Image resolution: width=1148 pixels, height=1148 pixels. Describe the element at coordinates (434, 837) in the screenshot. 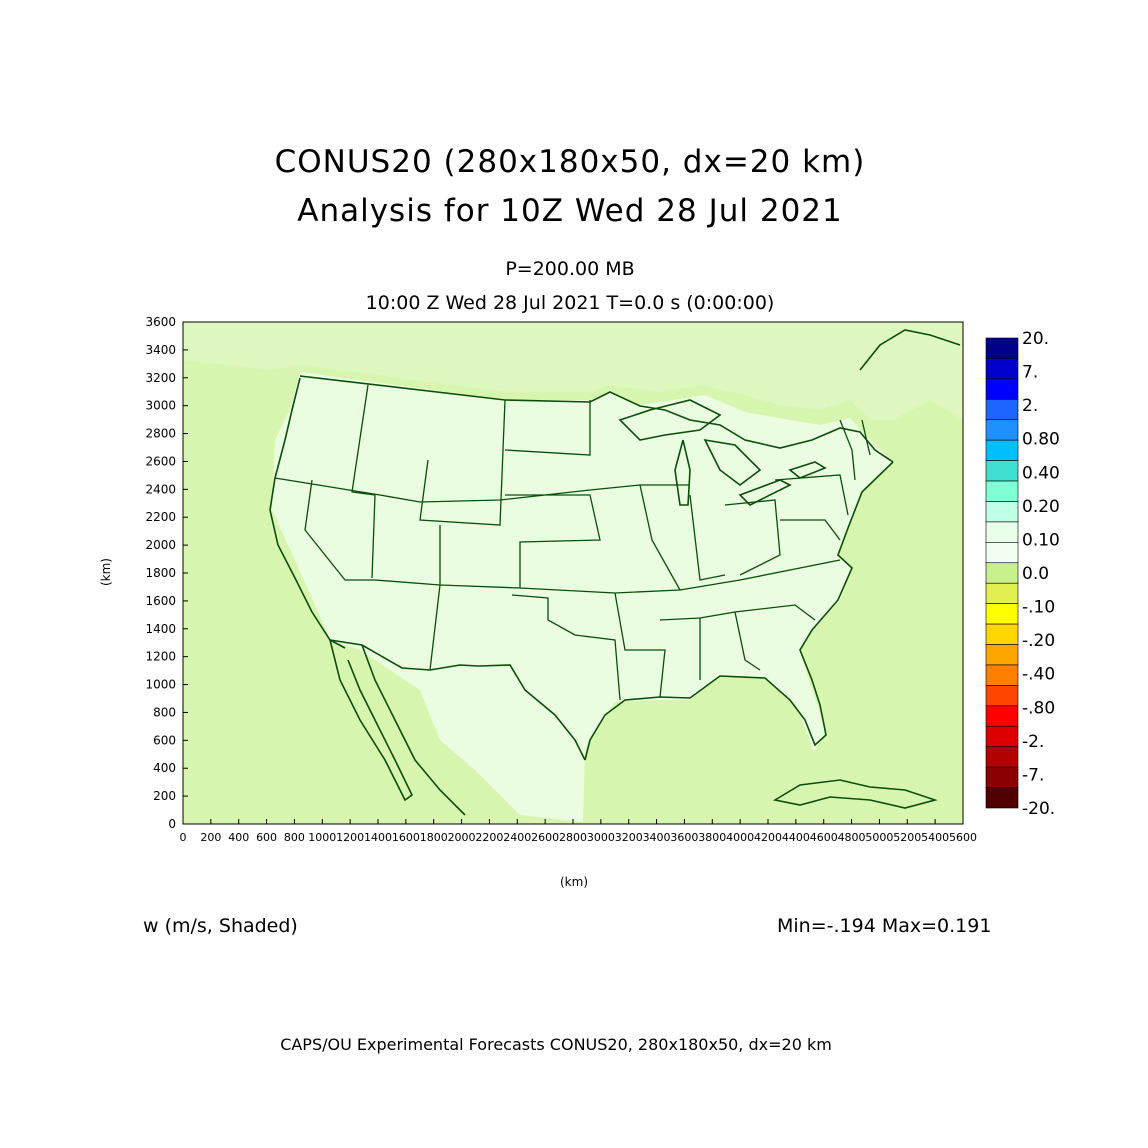

I see `x-tick-label: 1800` at that location.